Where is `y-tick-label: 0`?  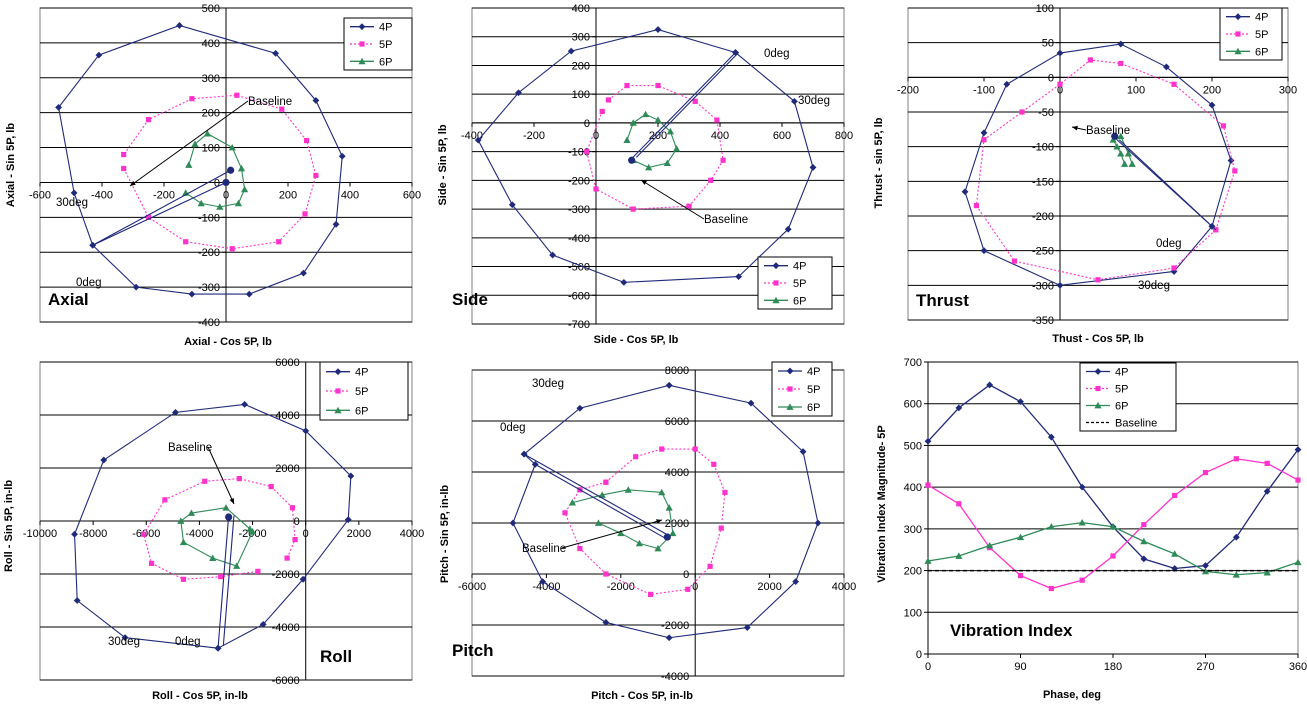
y-tick-label: 0 is located at coordinates (297, 522).